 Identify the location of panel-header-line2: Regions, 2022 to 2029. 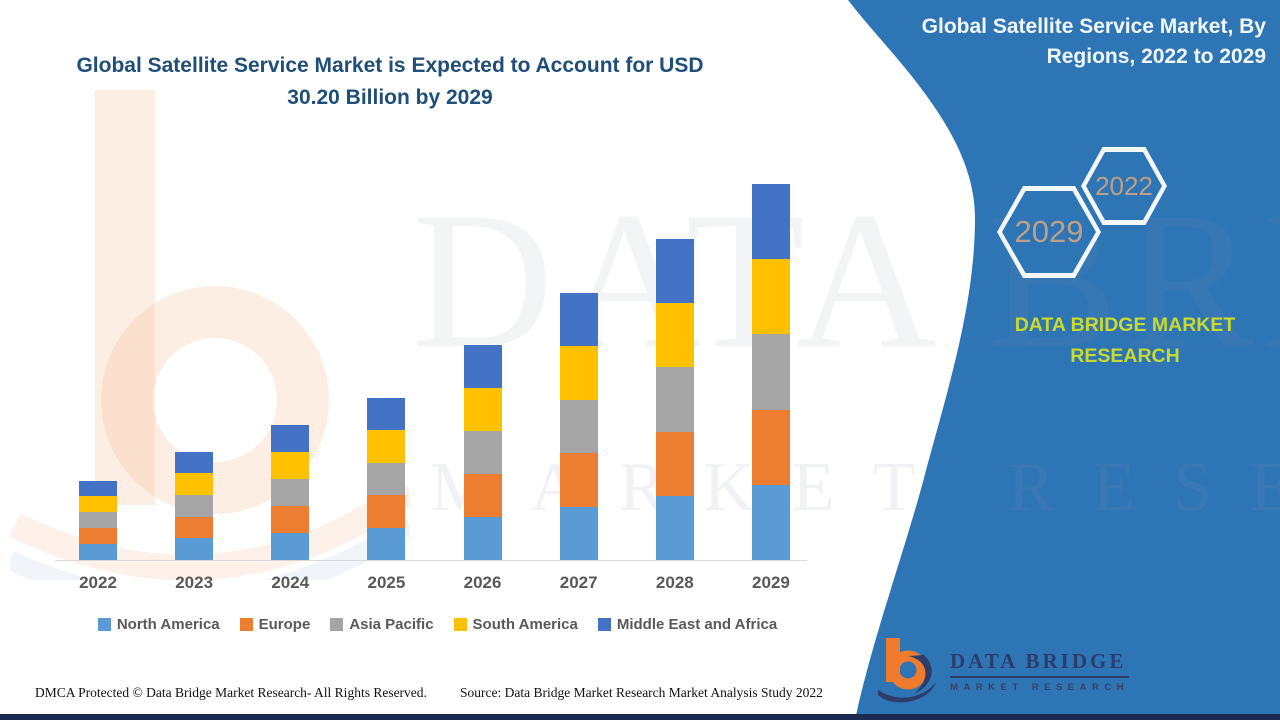
(1156, 56).